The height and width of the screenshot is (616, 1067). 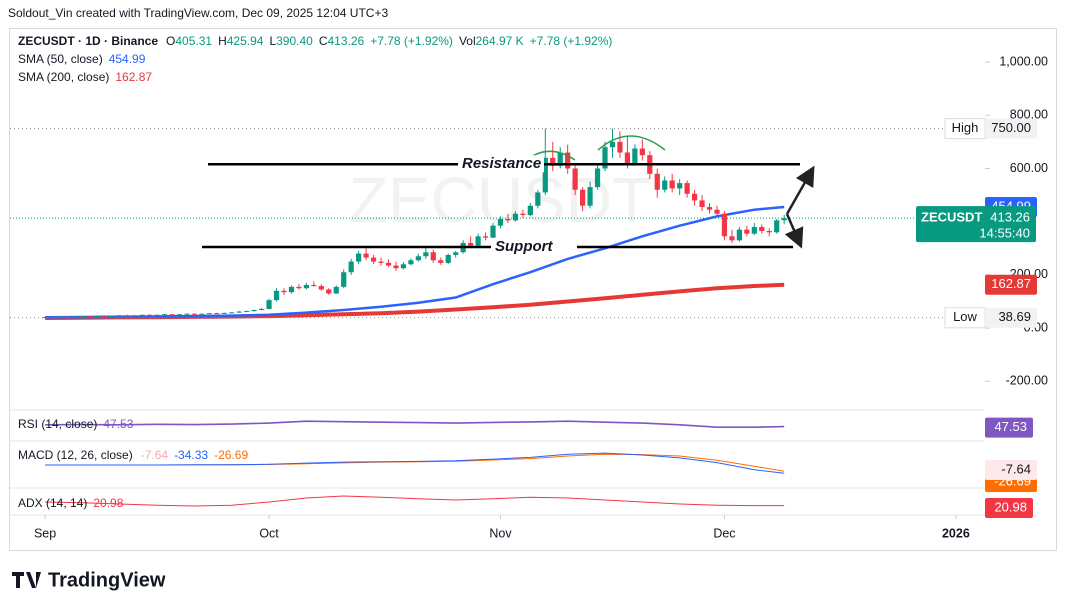 What do you see at coordinates (222, 41) in the screenshot?
I see `h-letter: H` at bounding box center [222, 41].